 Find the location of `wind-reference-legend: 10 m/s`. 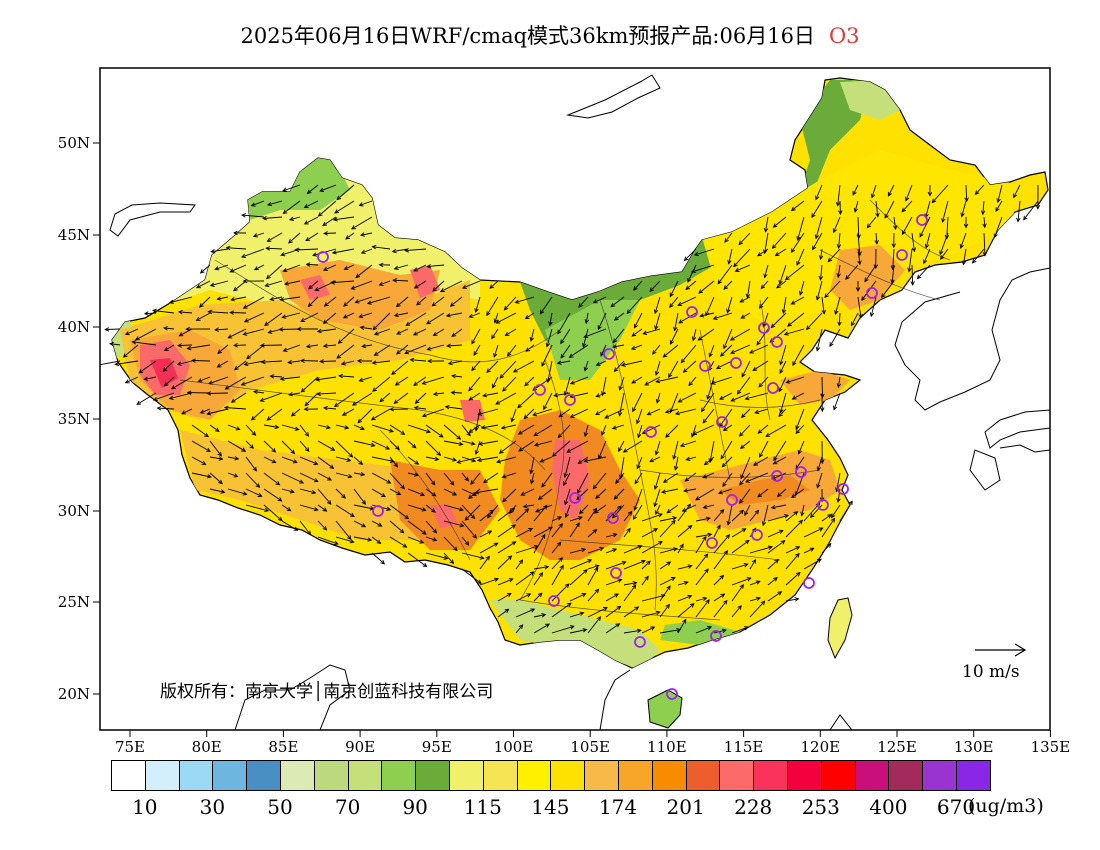

wind-reference-legend: 10 m/s is located at coordinates (994, 662).